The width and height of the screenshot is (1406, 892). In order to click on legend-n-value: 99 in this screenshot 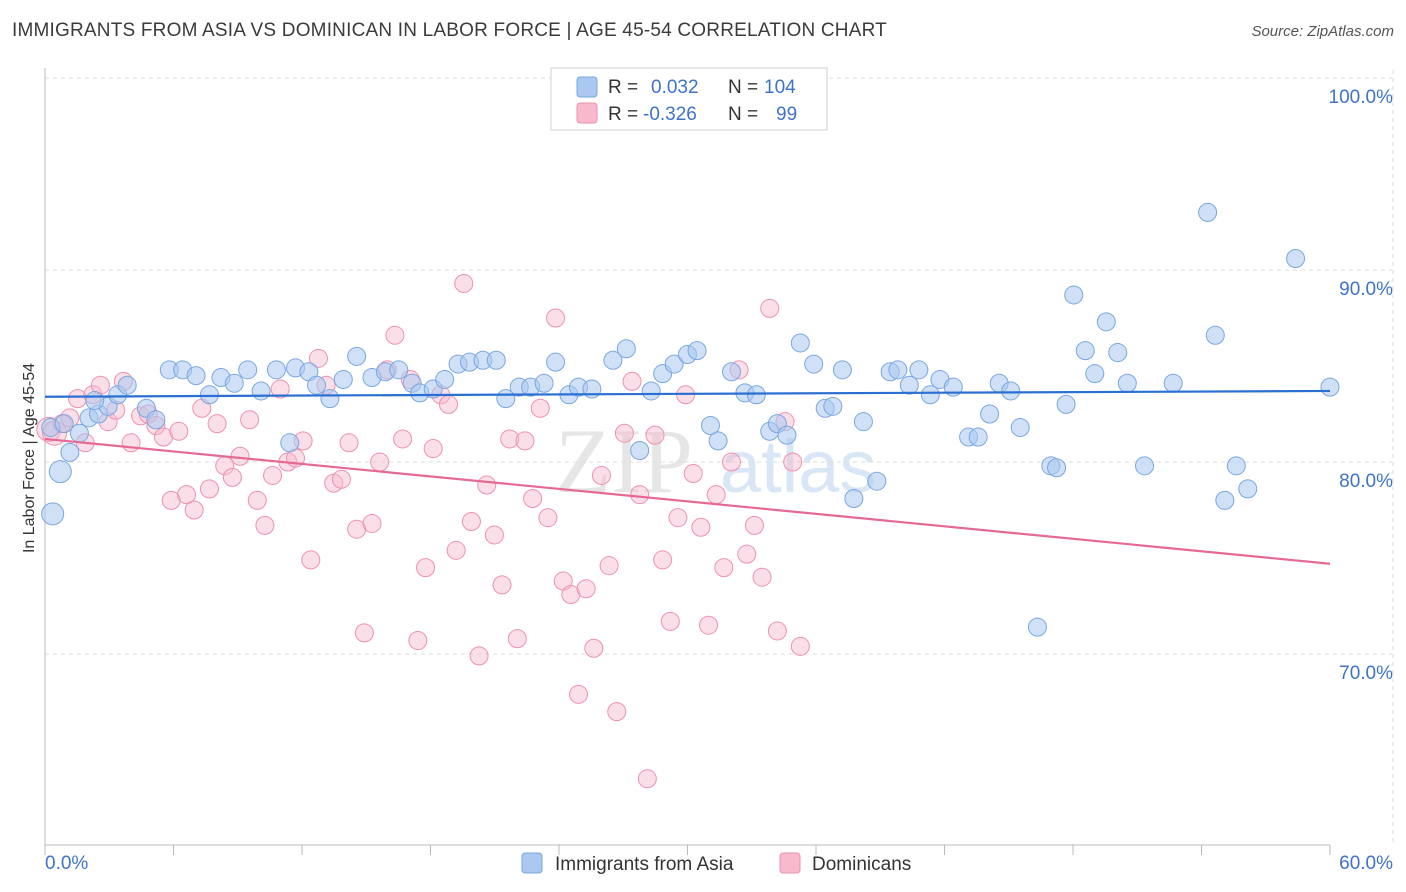, I will do `click(786, 114)`.